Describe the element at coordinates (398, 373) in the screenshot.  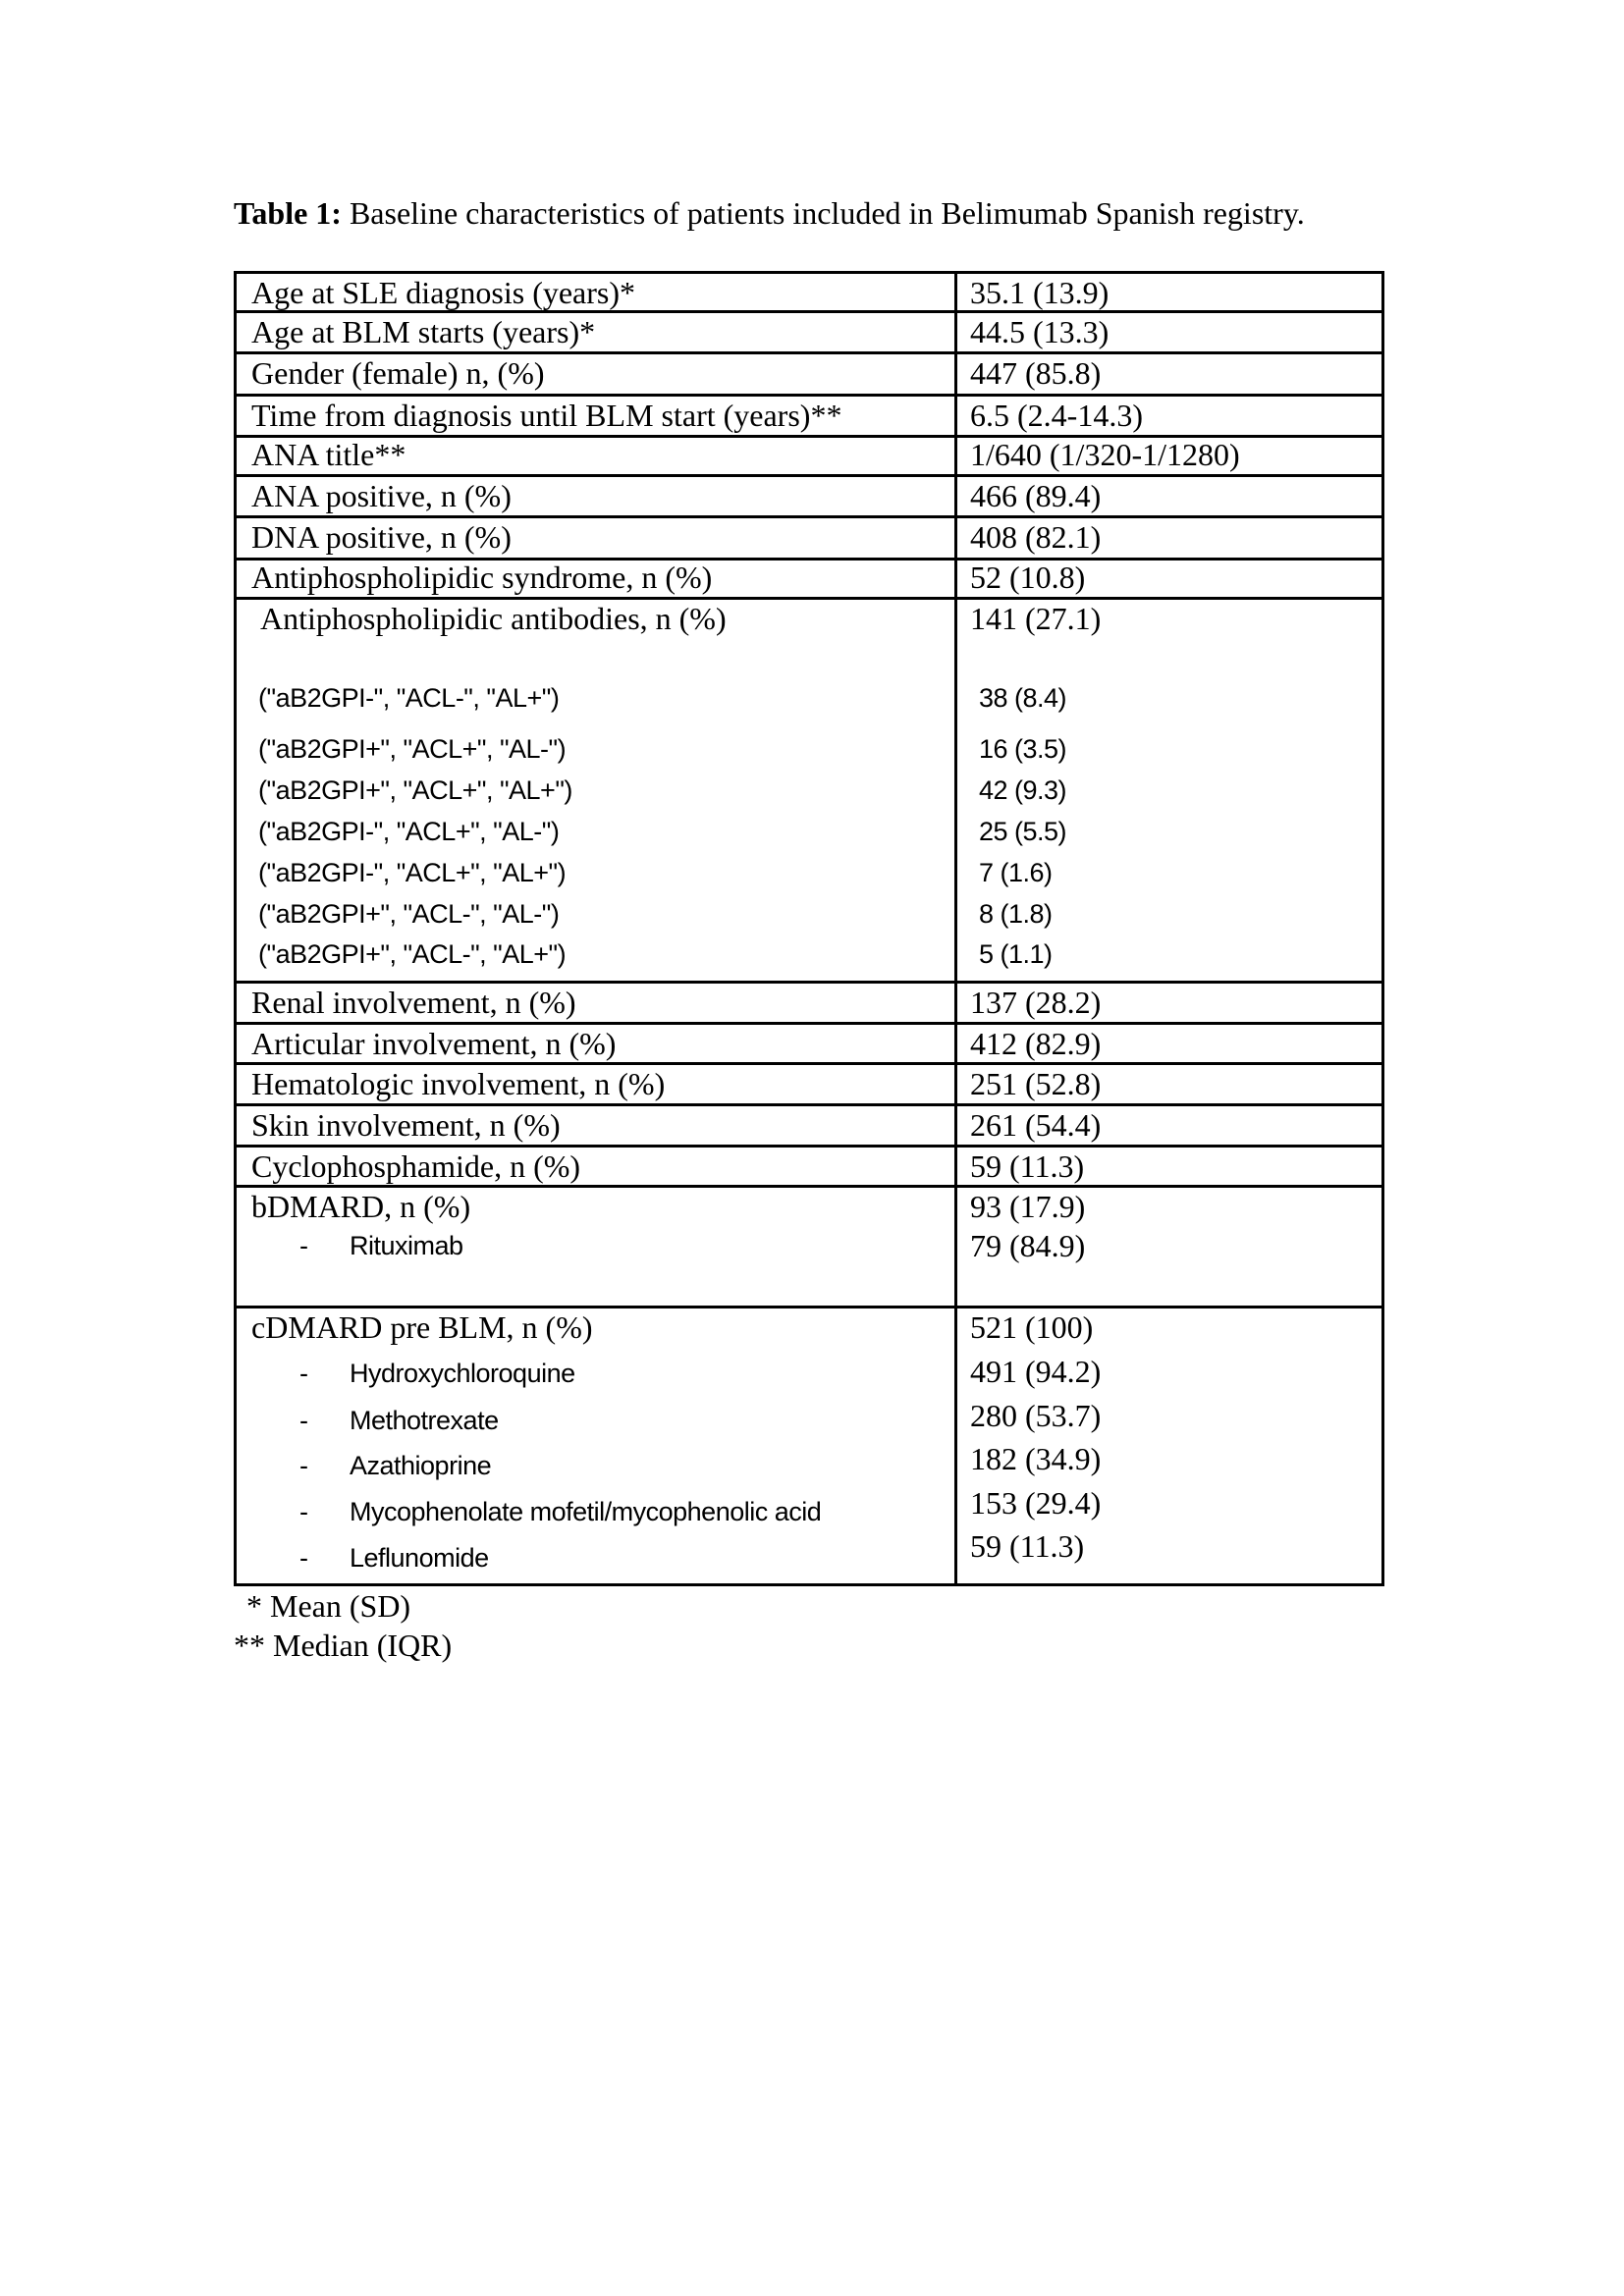
I see `row-label: Gender (female) n, (%)` at that location.